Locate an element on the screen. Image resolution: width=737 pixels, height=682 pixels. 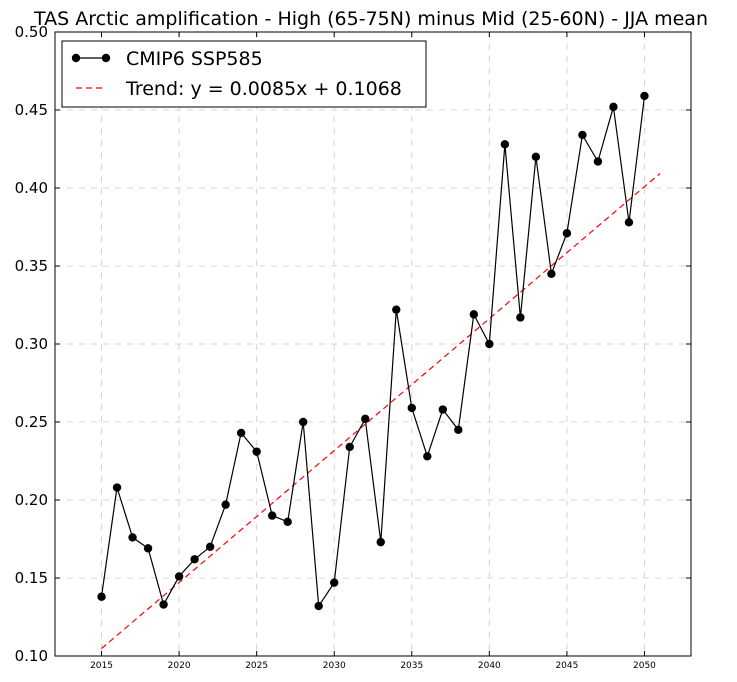
legend-trend-label: Trend: y = 0.0085x + 0.1068 is located at coordinates (263, 89).